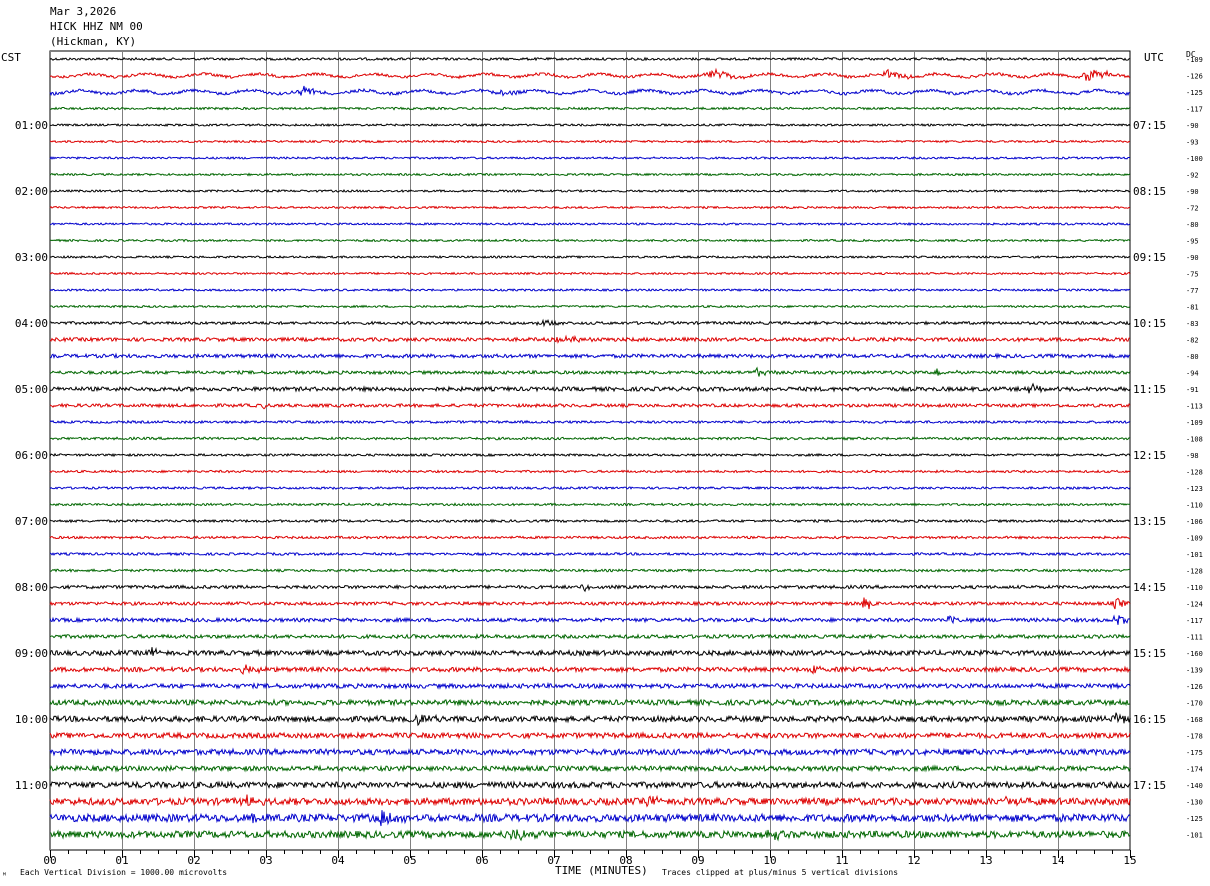 This screenshot has width=1210, height=886. I want to click on dc-offset-label: -140, so click(1194, 786).